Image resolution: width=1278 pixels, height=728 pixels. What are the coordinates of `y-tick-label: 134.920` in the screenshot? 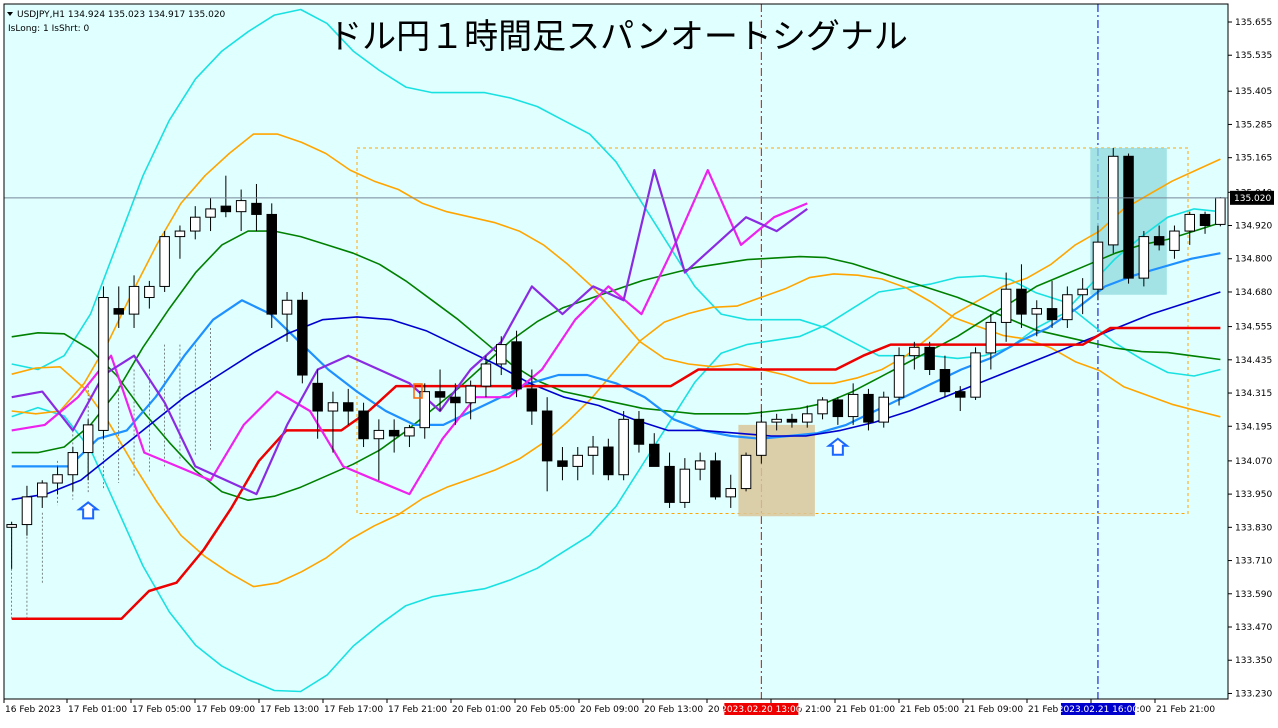 It's located at (1253, 227).